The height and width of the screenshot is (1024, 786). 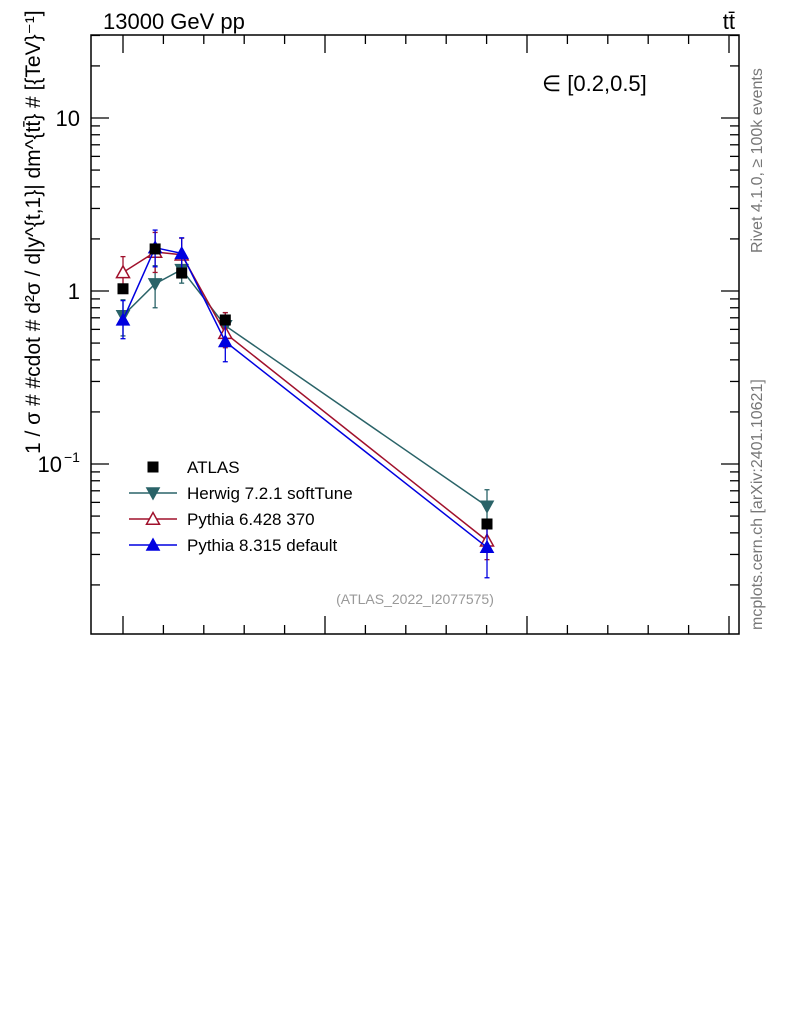 What do you see at coordinates (270, 493) in the screenshot?
I see `legend-label: Herwig 7.2.1 softTune` at bounding box center [270, 493].